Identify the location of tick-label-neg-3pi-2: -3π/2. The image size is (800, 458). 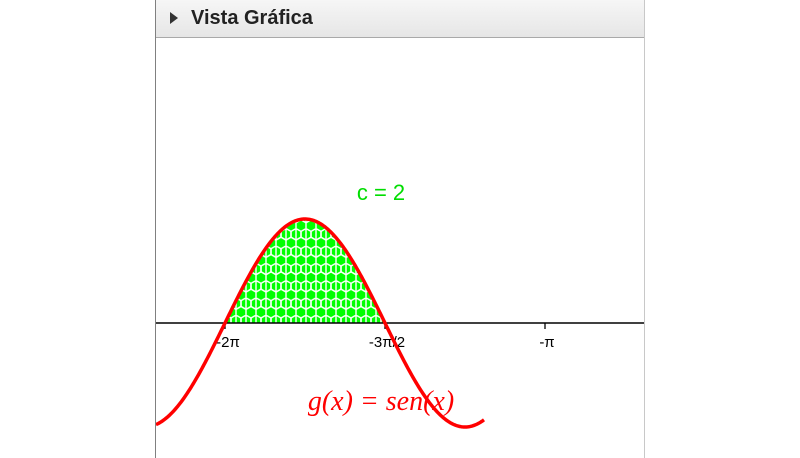
(387, 342).